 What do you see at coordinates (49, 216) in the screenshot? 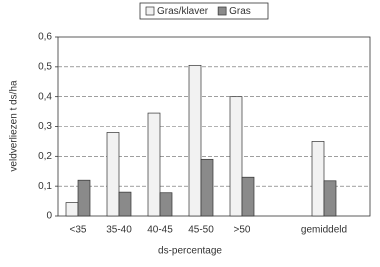
I see `y-tick-label: 0` at bounding box center [49, 216].